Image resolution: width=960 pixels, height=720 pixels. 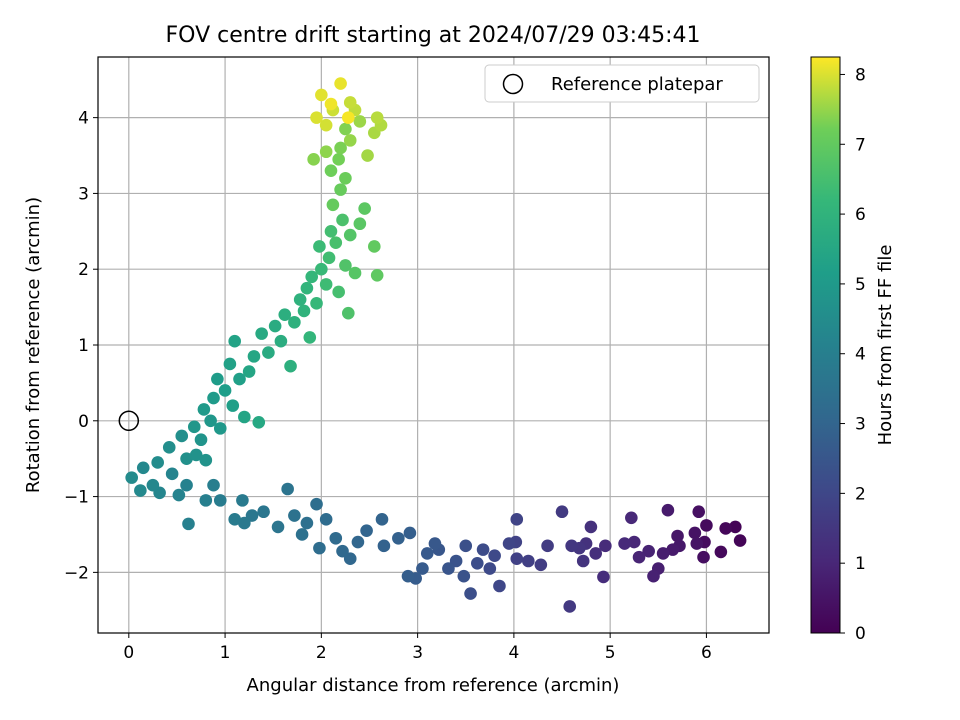 What do you see at coordinates (860, 285) in the screenshot?
I see `colorbar-tick-label: 5` at bounding box center [860, 285].